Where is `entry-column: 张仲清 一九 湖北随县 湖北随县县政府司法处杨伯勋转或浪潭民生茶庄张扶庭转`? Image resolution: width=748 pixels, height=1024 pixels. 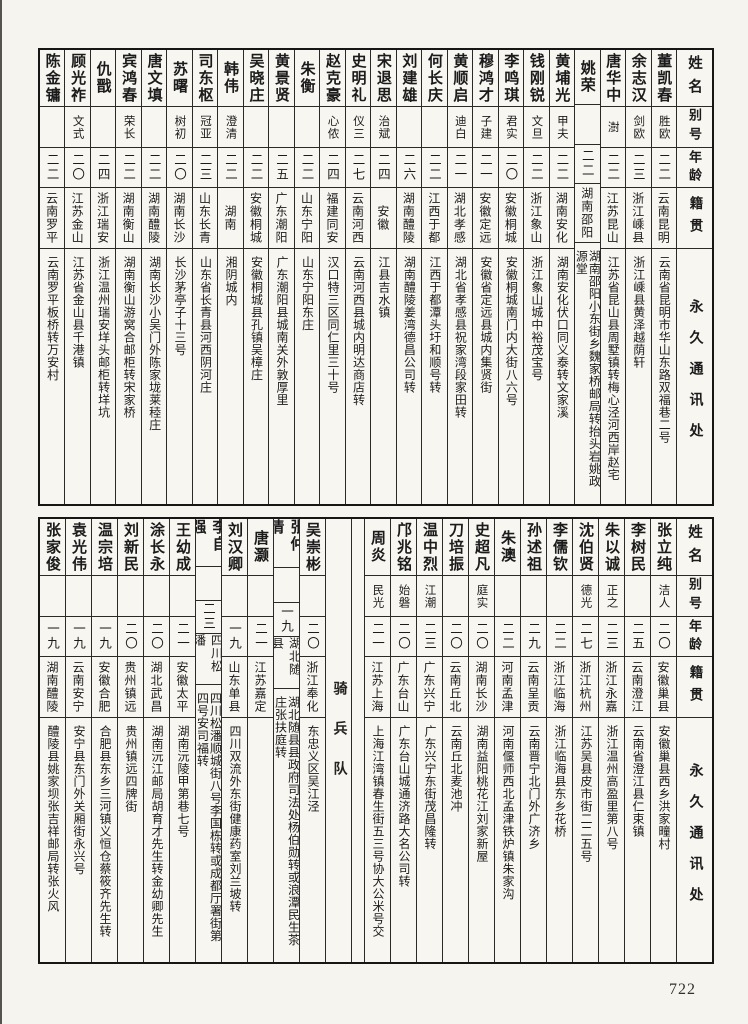
entry-column: 张仲清 一九 湖北随县 湖北随县县政府司法处杨伯勋转或浪潭民生茶庄张扶庭转 is located at coordinates (286, 740).